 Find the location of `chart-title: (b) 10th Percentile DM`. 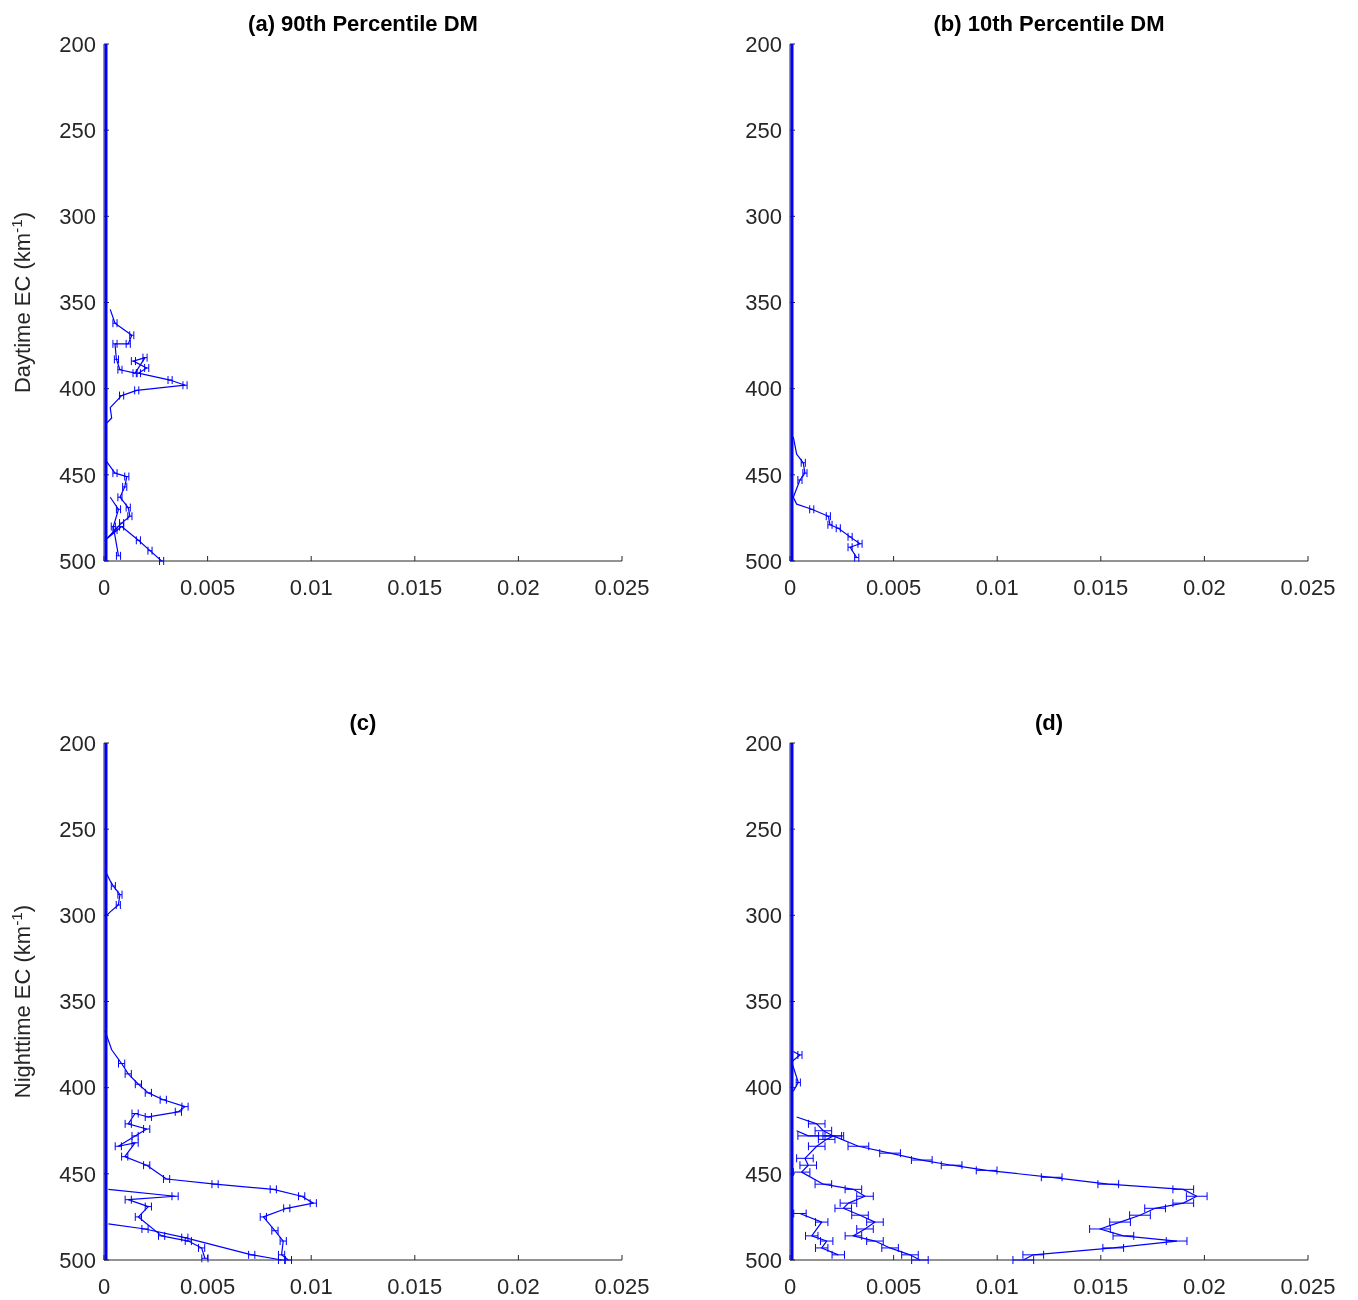

chart-title: (b) 10th Percentile DM is located at coordinates (1049, 23).